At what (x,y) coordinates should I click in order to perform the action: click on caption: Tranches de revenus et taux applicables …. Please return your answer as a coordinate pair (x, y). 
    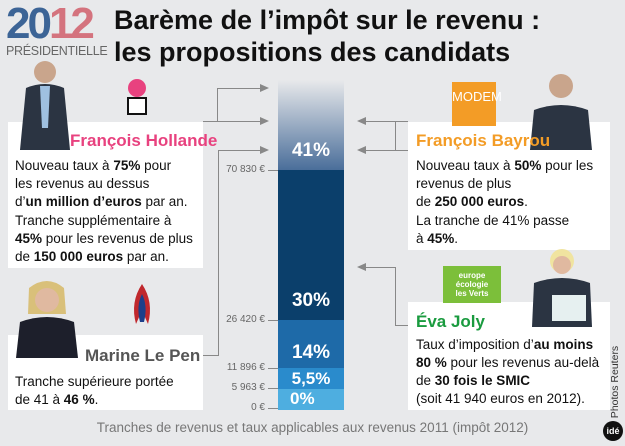
    Looking at the image, I should click on (312, 427).